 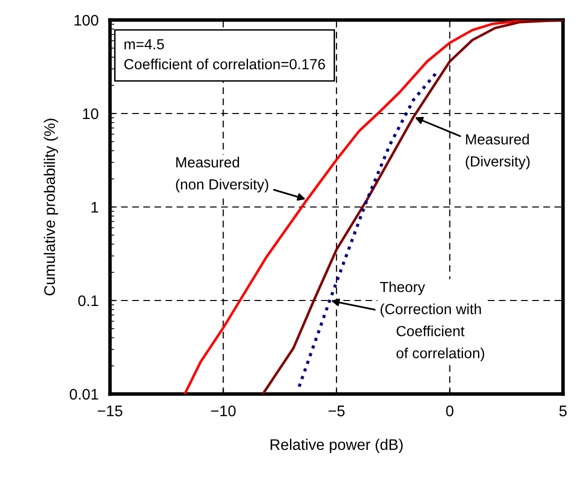 I want to click on y-tick-label: 1, so click(x=95, y=207).